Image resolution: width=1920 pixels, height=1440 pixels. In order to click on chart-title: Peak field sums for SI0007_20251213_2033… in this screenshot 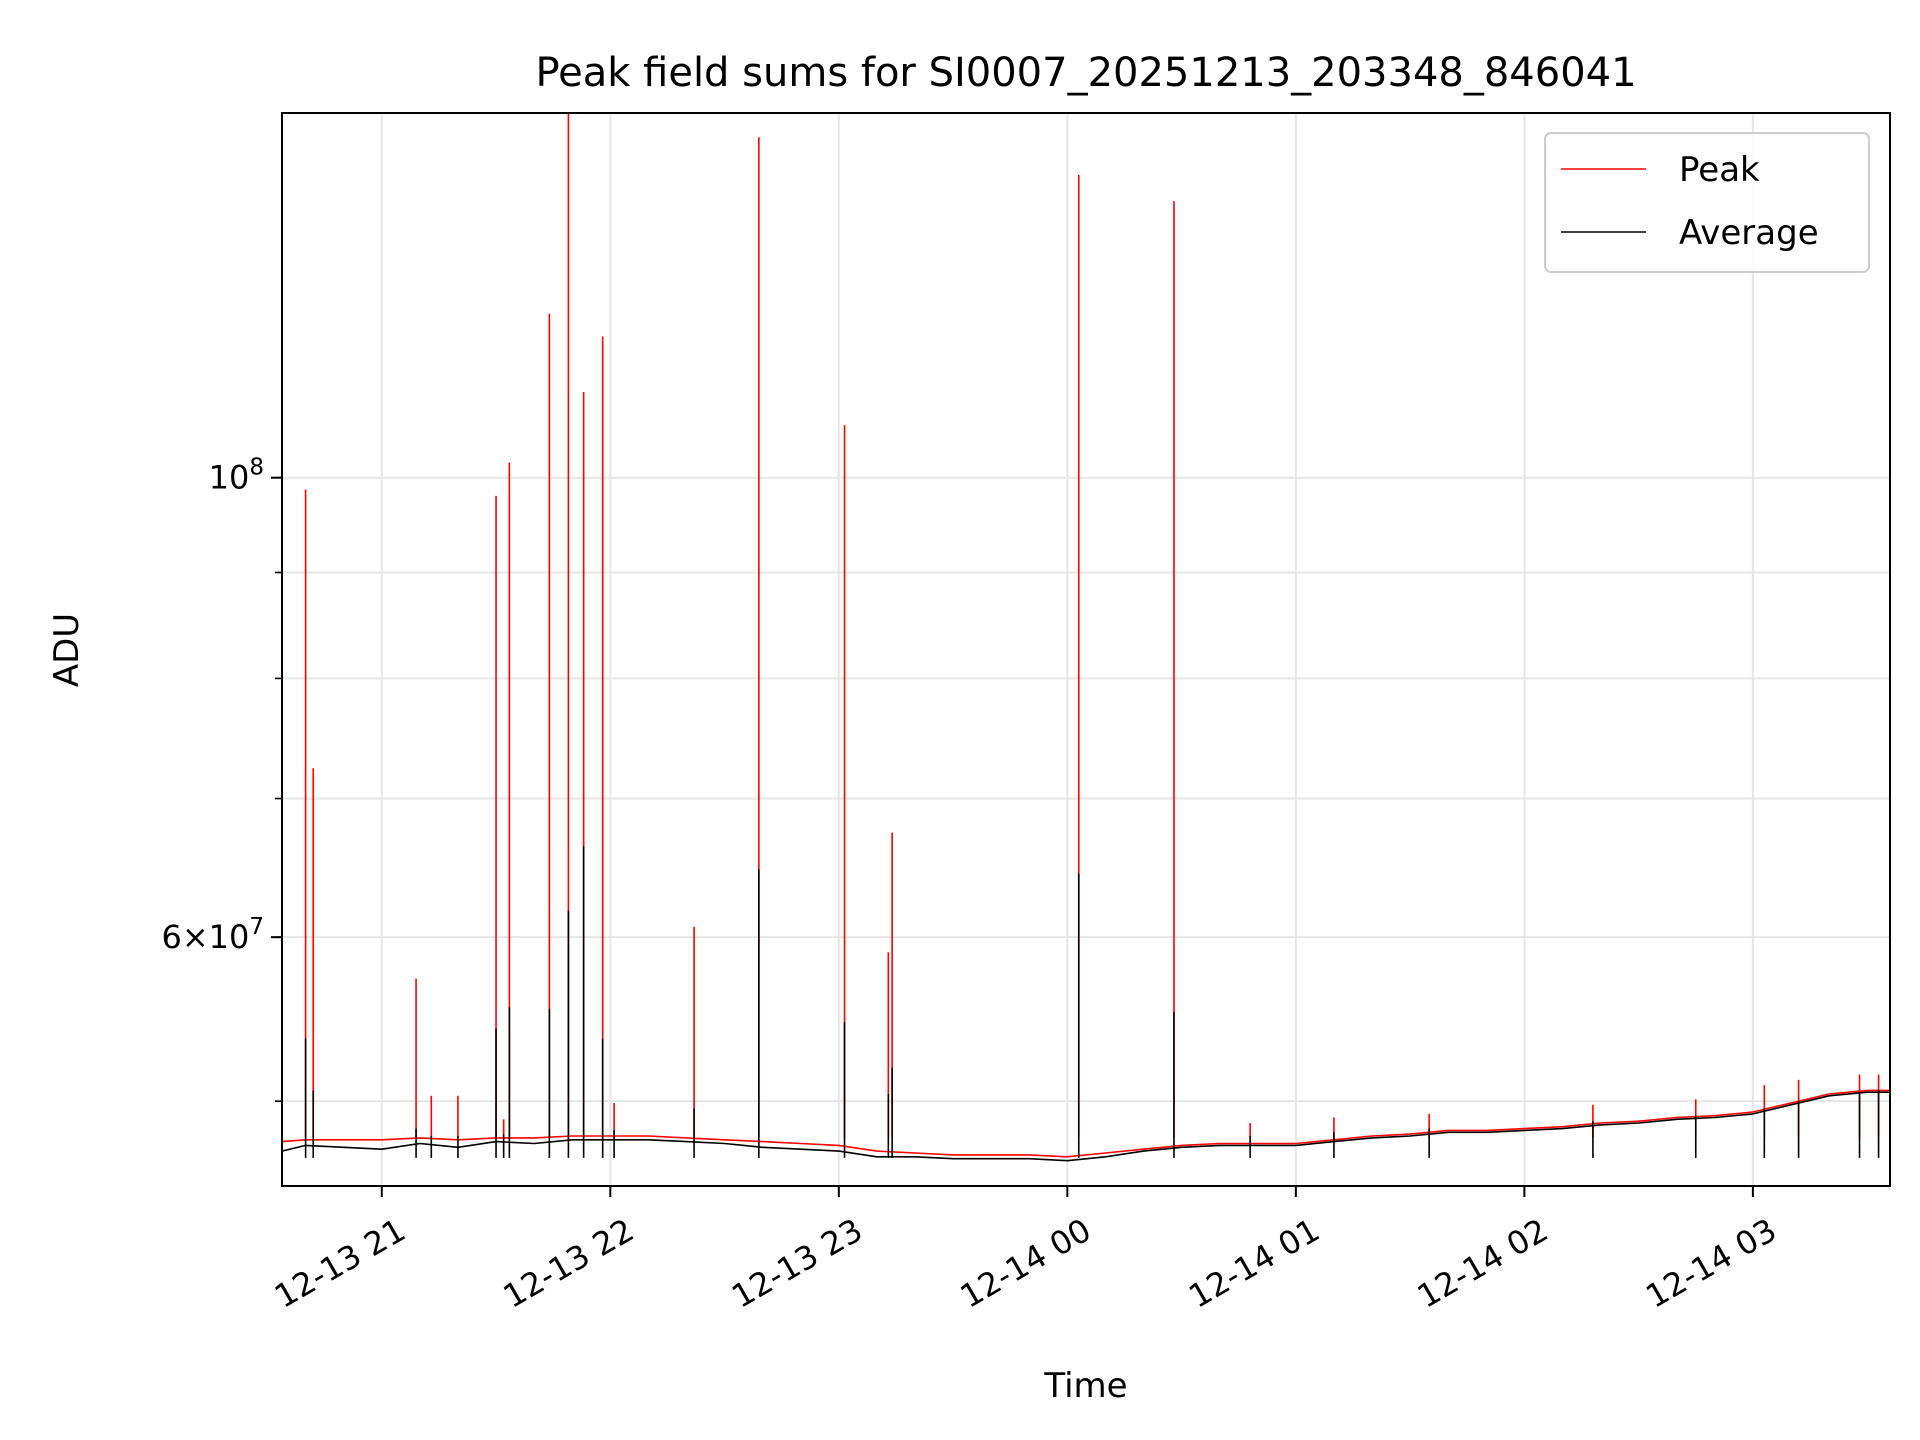, I will do `click(1085, 73)`.